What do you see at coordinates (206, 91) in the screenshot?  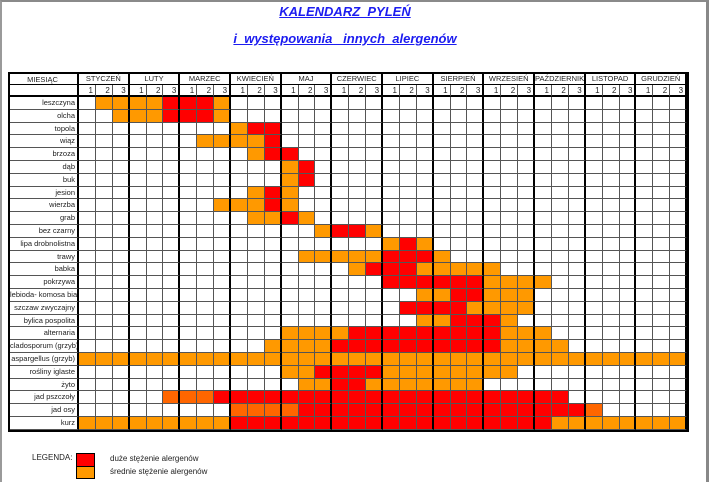 I see `decade-number: 2` at bounding box center [206, 91].